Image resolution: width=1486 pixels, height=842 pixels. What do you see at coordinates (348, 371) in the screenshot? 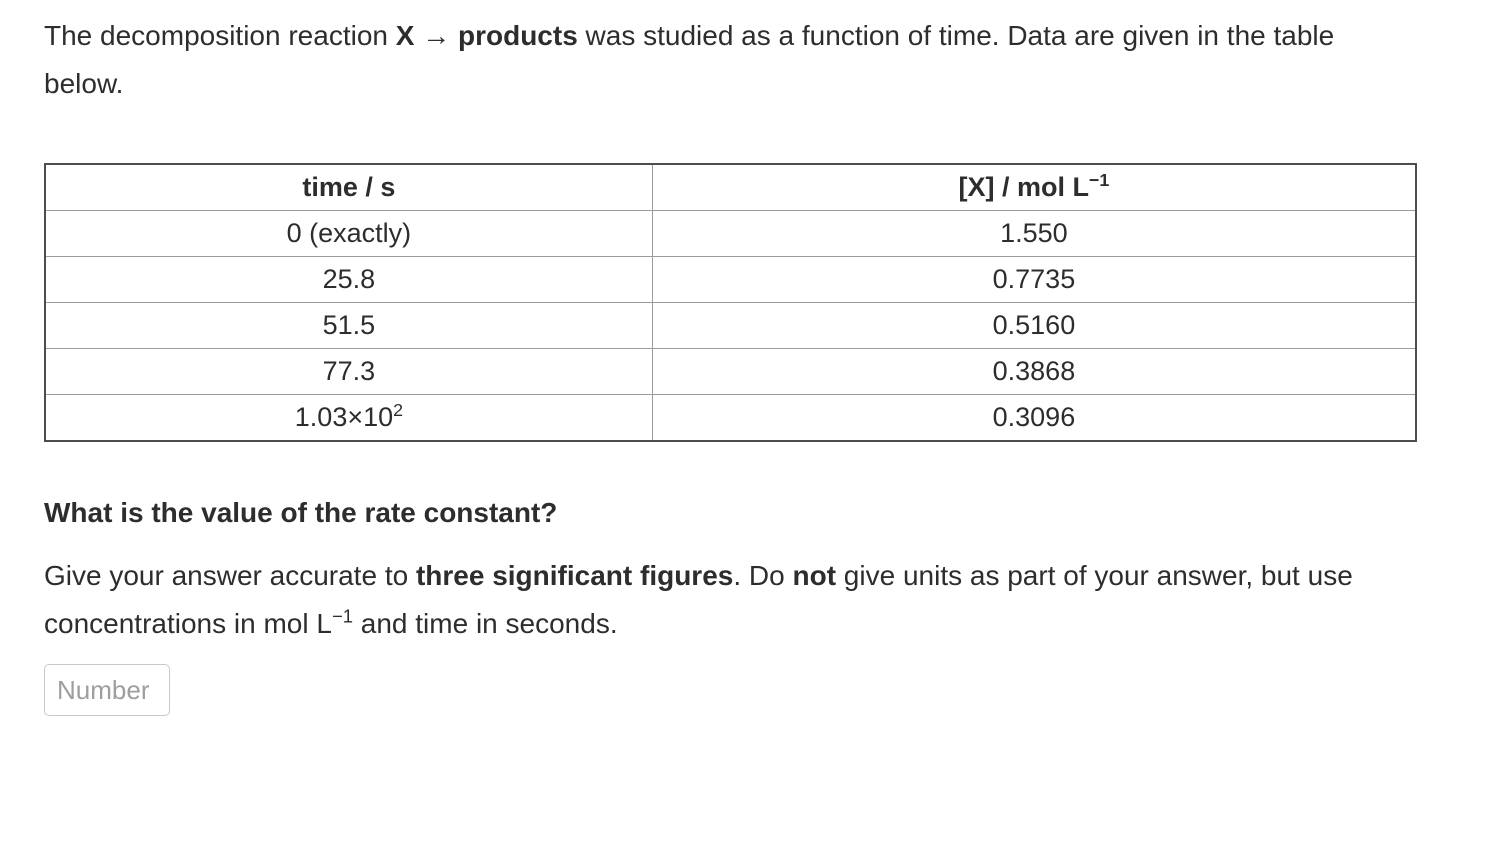
I see `time-cell: 77.3` at bounding box center [348, 371].